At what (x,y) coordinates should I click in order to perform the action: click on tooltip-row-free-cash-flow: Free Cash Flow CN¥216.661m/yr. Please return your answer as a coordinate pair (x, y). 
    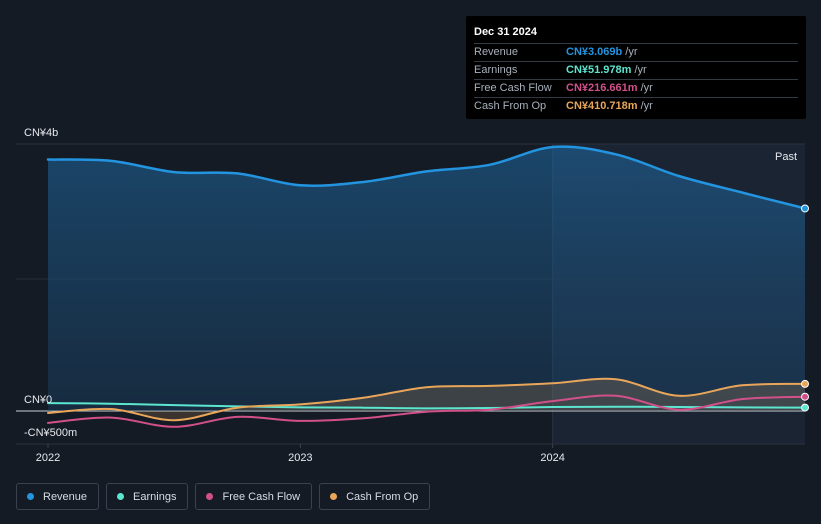
    Looking at the image, I should click on (636, 88).